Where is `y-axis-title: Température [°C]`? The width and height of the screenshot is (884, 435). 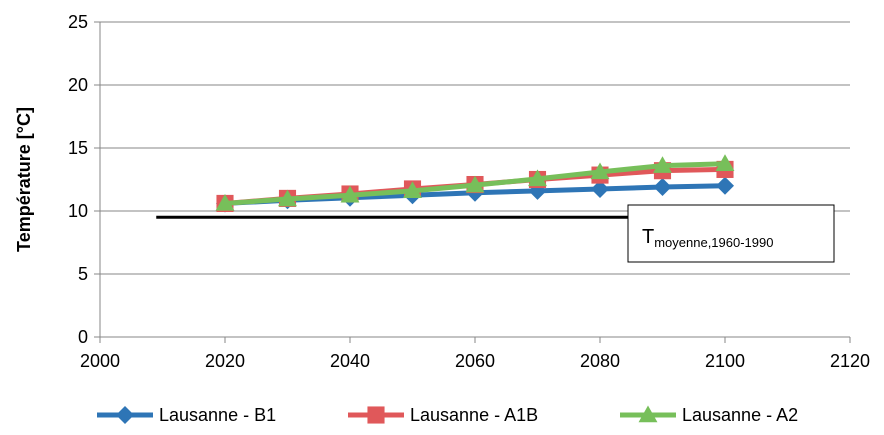 y-axis-title: Température [°C] is located at coordinates (24, 179).